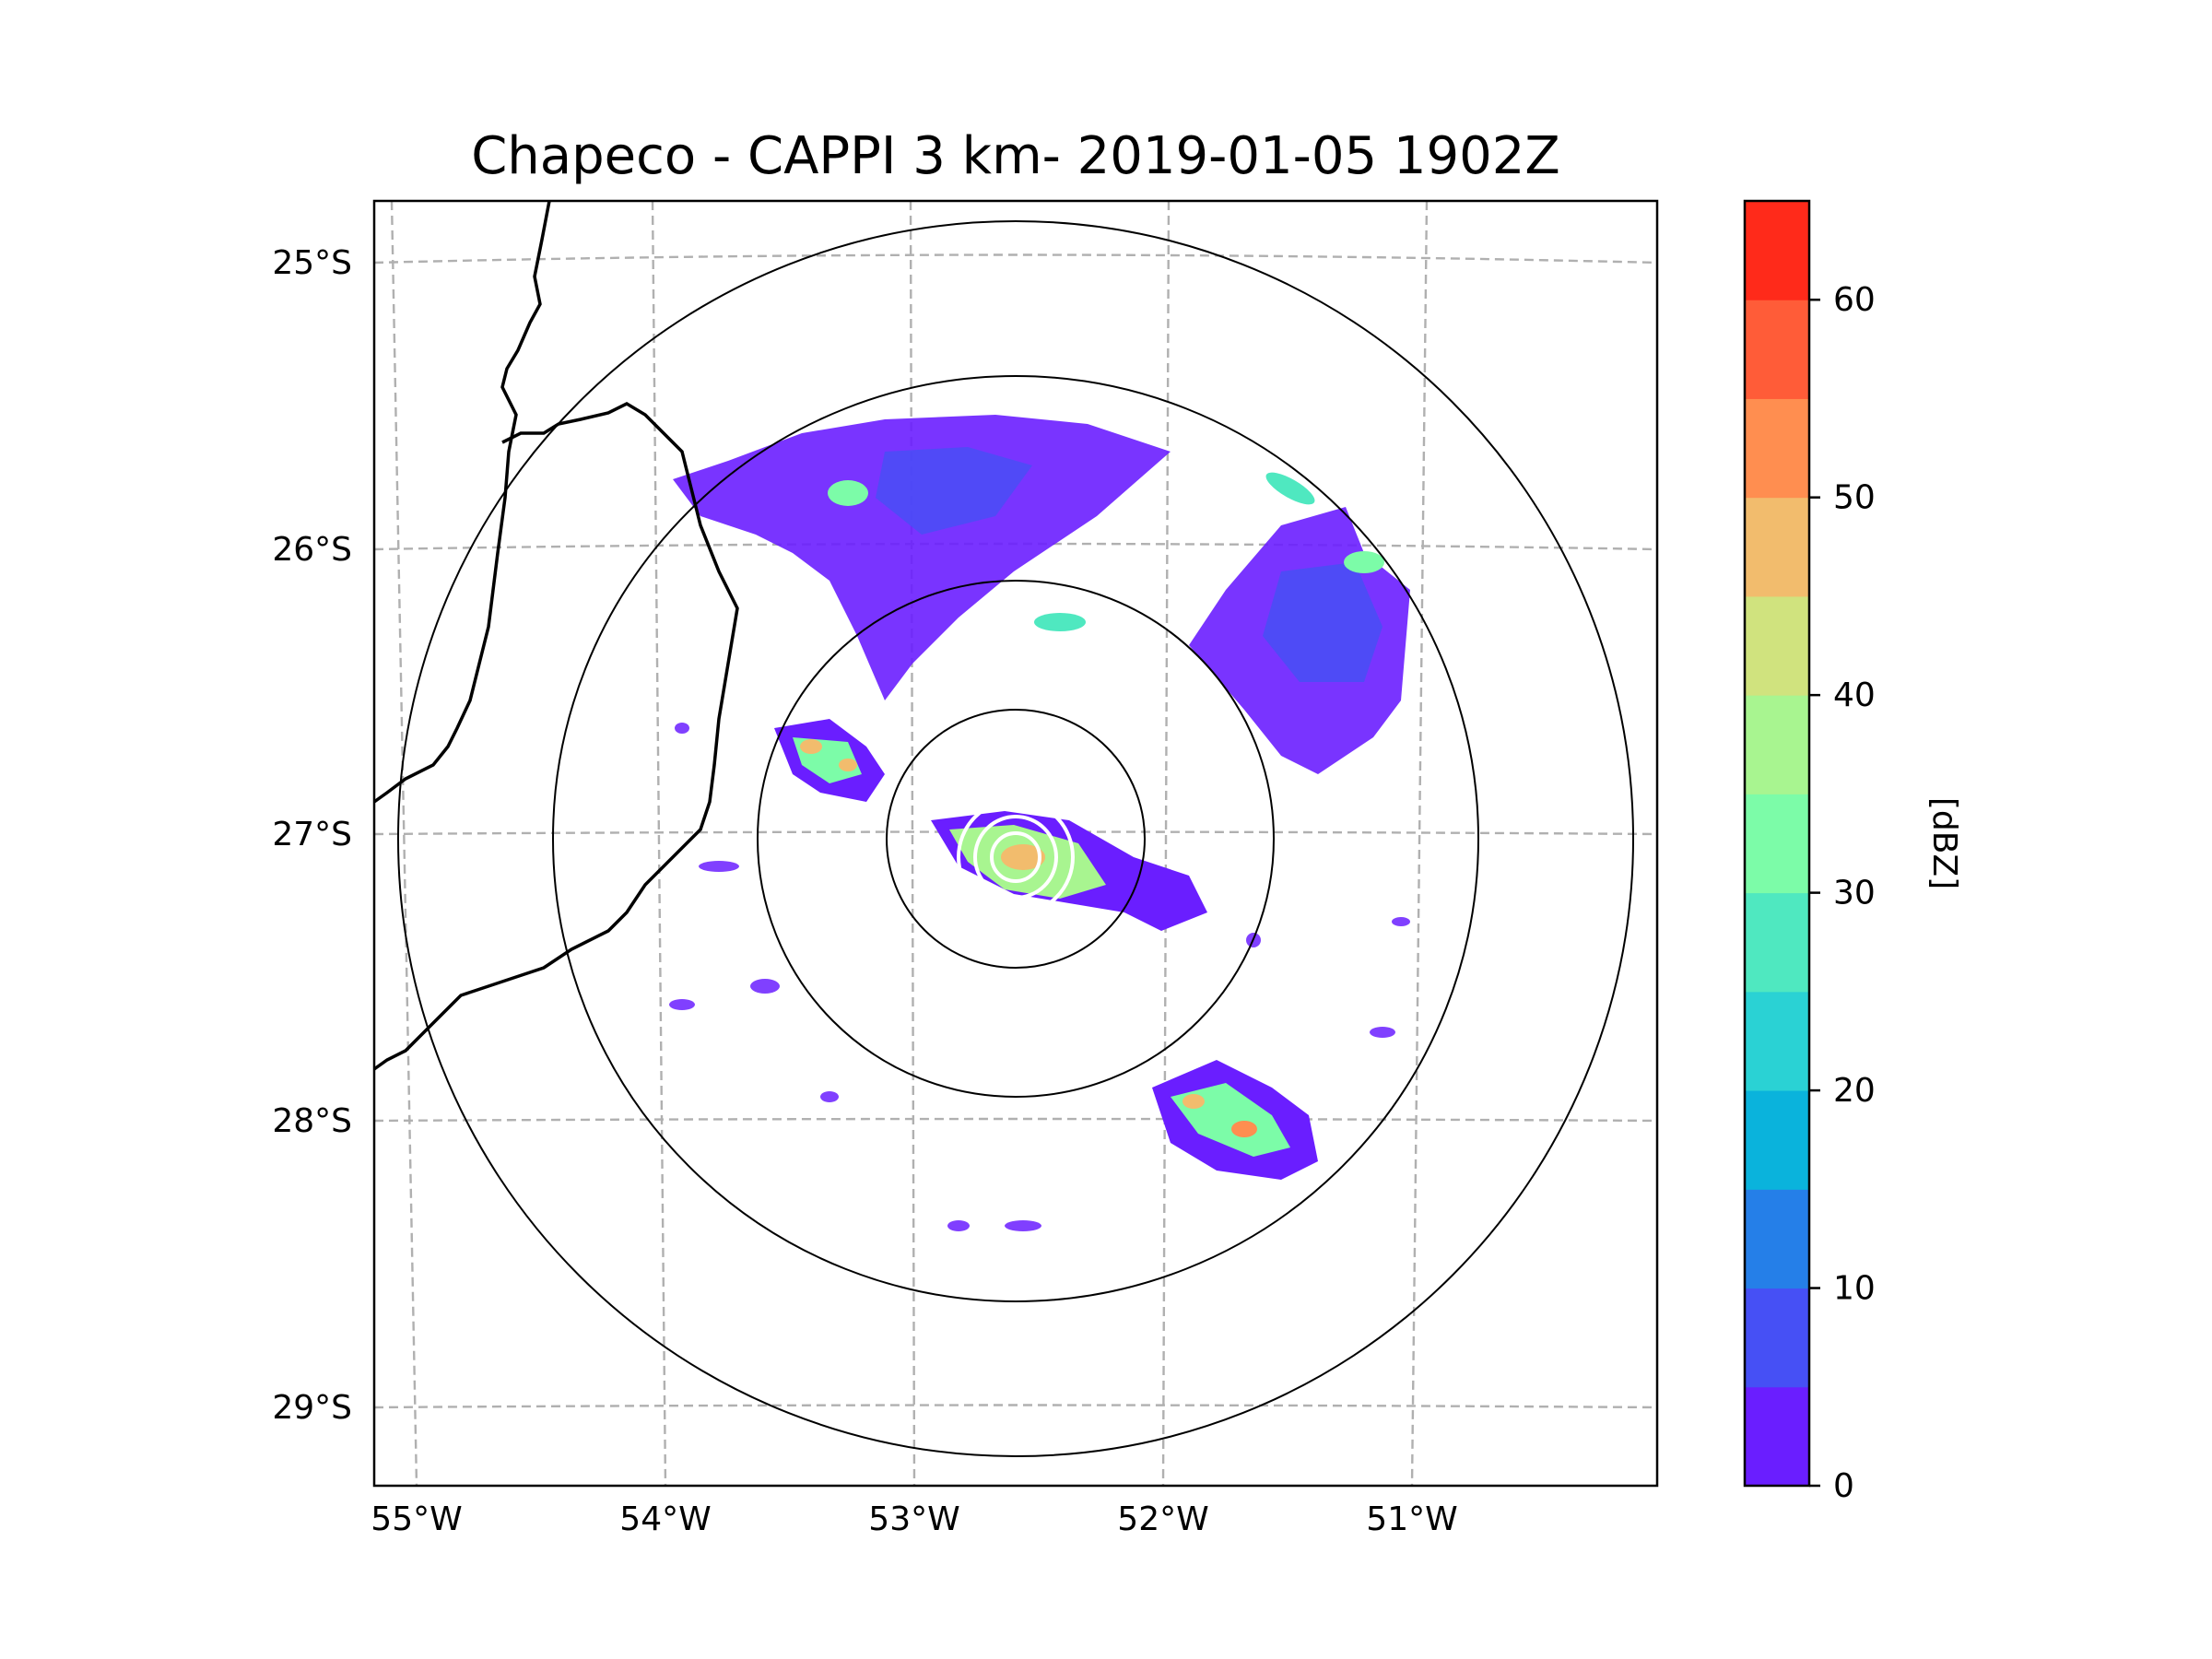  What do you see at coordinates (312, 263) in the screenshot?
I see `y-tick-label: 25°S` at bounding box center [312, 263].